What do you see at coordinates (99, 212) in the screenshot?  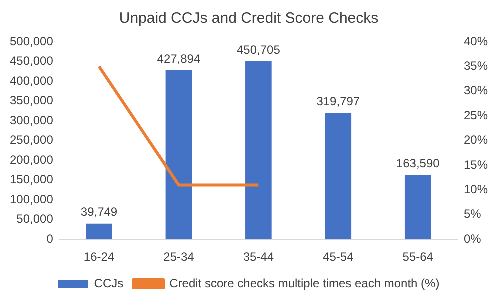 I see `data-label: 39,749` at bounding box center [99, 212].